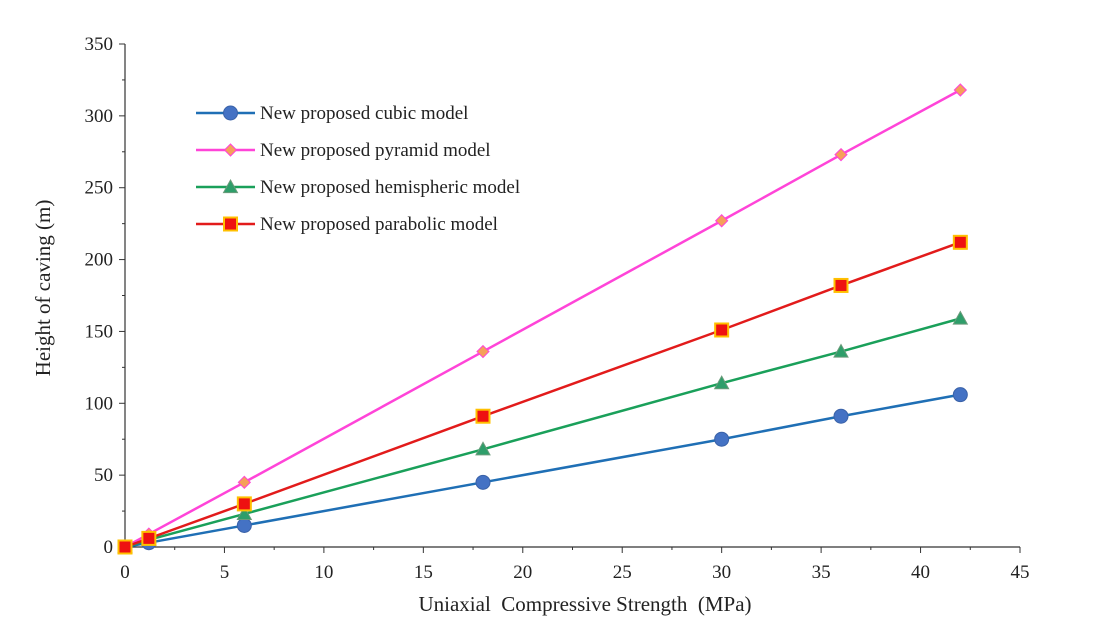 The height and width of the screenshot is (644, 1109). What do you see at coordinates (99, 403) in the screenshot?
I see `y-tick-label: 100` at bounding box center [99, 403].